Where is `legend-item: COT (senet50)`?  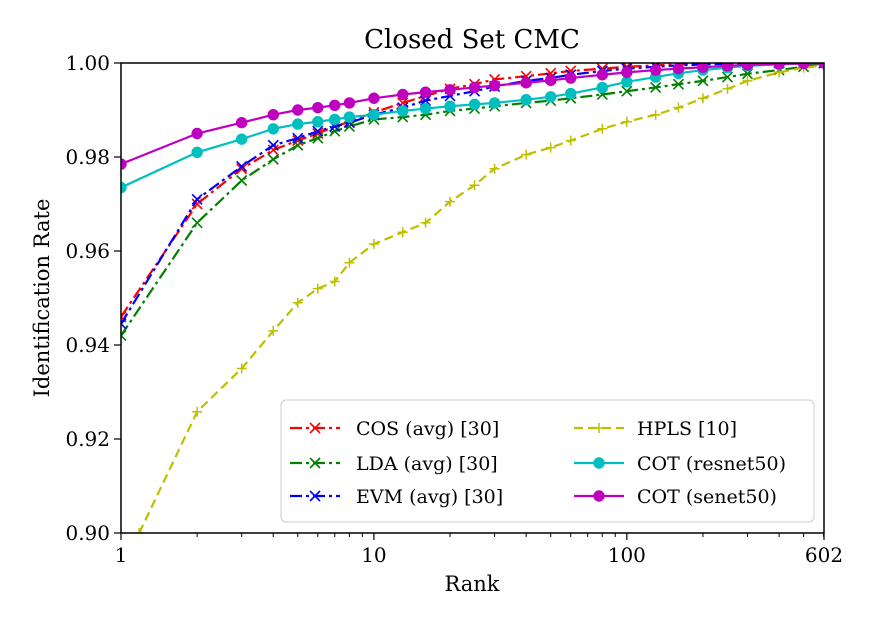
legend-item: COT (senet50) is located at coordinates (675, 497).